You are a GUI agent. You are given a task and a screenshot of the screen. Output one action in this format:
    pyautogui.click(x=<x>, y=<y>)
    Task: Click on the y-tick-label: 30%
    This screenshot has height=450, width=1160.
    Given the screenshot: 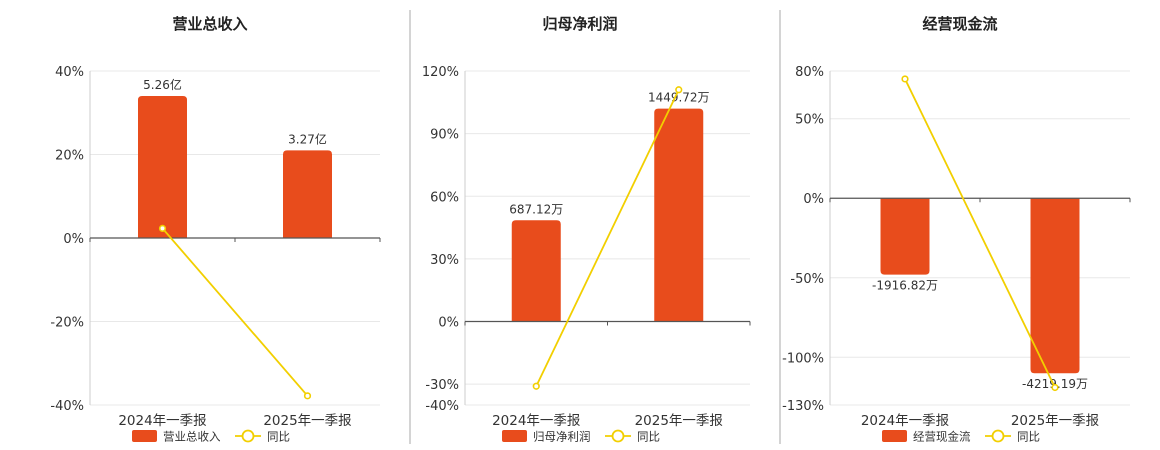 What is the action you would take?
    pyautogui.click(x=444, y=260)
    